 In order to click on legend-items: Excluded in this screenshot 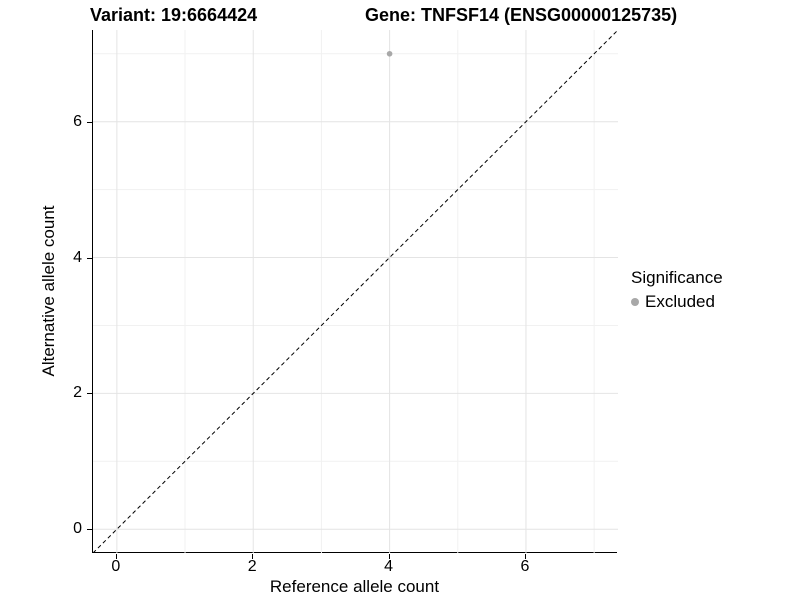, I will do `click(677, 302)`.